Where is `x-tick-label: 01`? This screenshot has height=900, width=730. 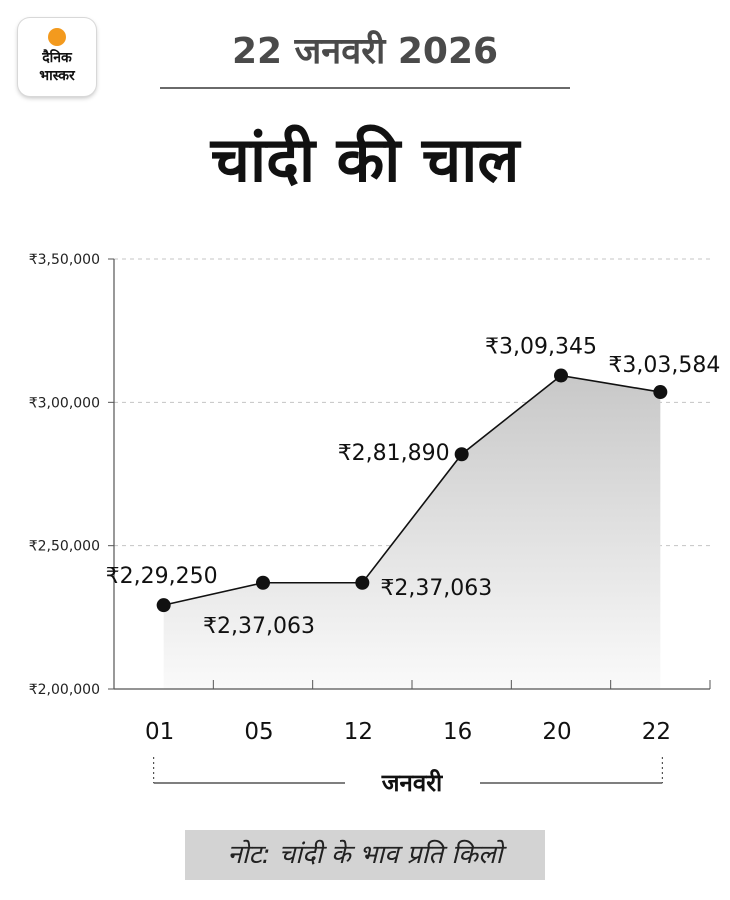
x-tick-label: 01 is located at coordinates (159, 732).